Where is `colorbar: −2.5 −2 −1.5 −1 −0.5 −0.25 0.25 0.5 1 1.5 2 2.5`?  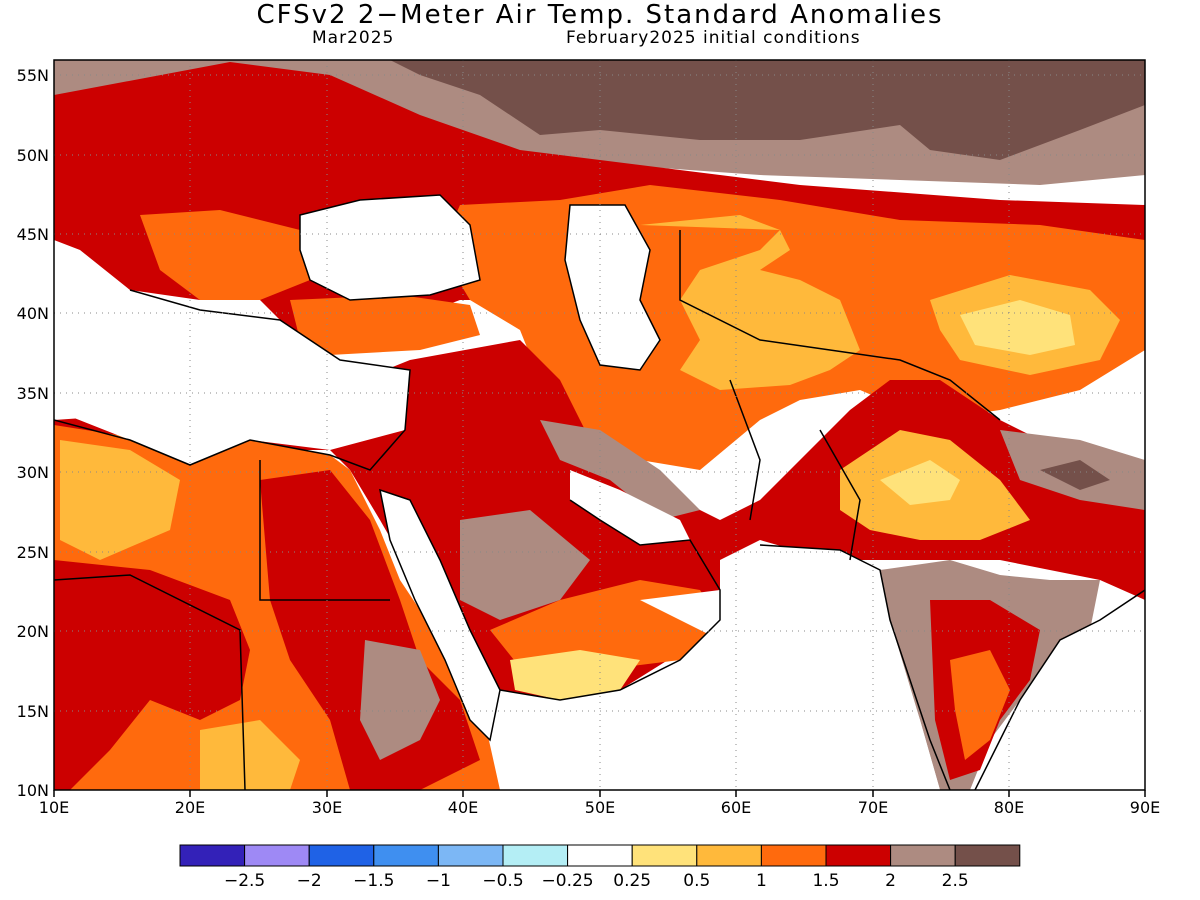 colorbar: −2.5 −2 −1.5 −1 −0.5 −0.25 0.25 0.5 1 1.5 2 2.5 is located at coordinates (600, 867).